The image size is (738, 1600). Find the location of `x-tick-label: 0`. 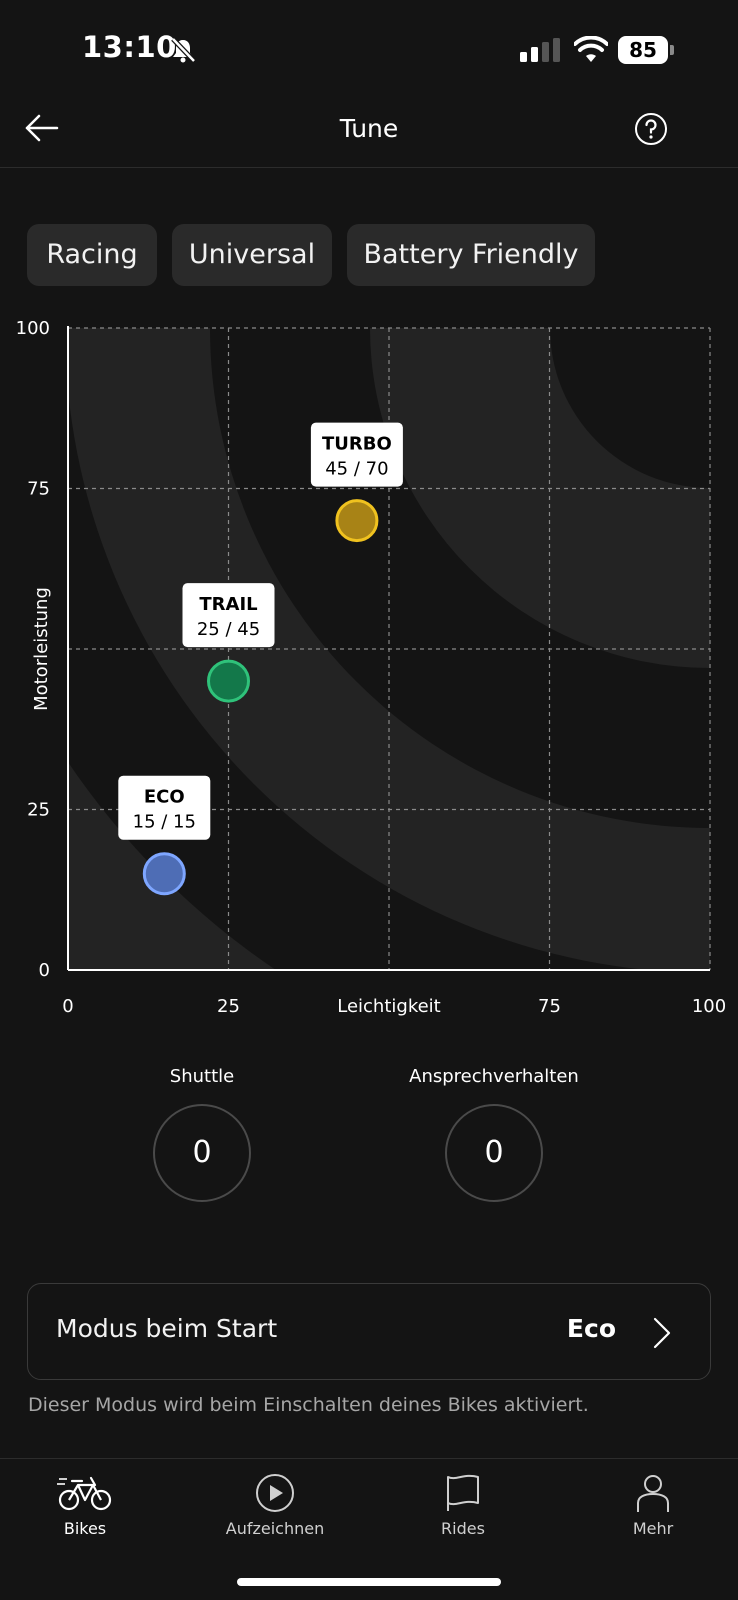

x-tick-label: 0 is located at coordinates (67, 1006).